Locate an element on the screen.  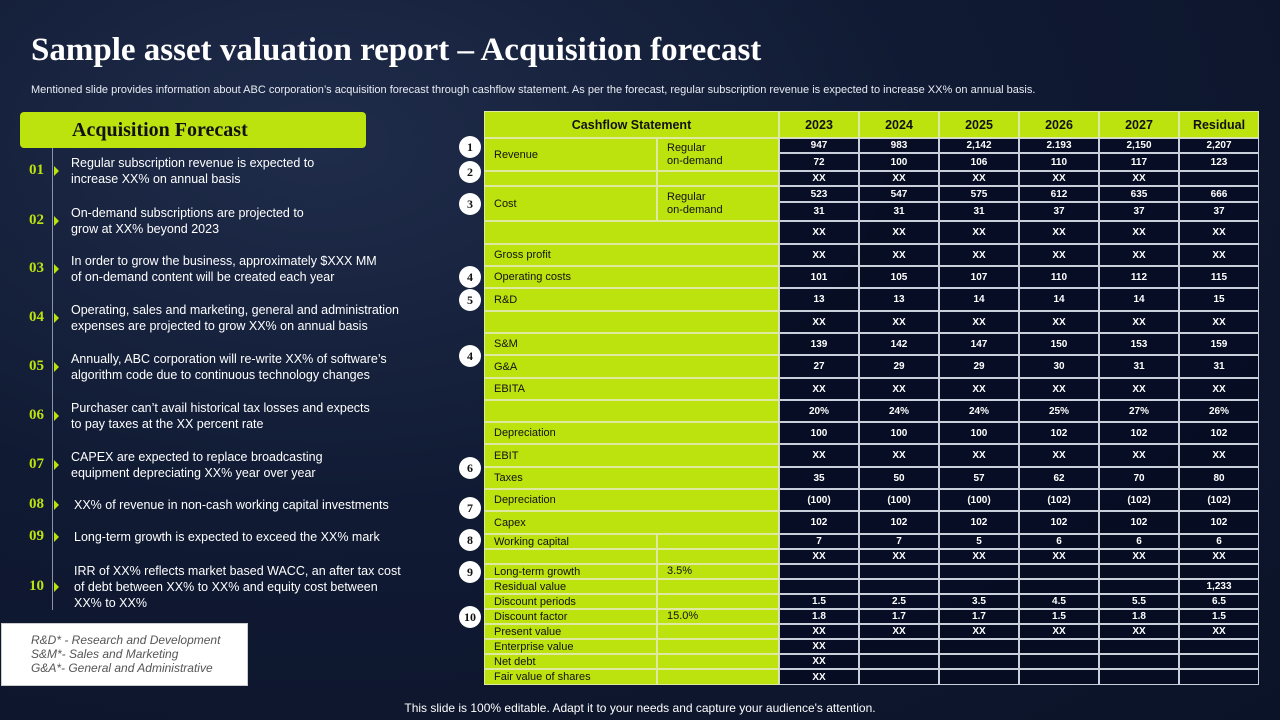
value-cell: 6.5 is located at coordinates (1219, 601).